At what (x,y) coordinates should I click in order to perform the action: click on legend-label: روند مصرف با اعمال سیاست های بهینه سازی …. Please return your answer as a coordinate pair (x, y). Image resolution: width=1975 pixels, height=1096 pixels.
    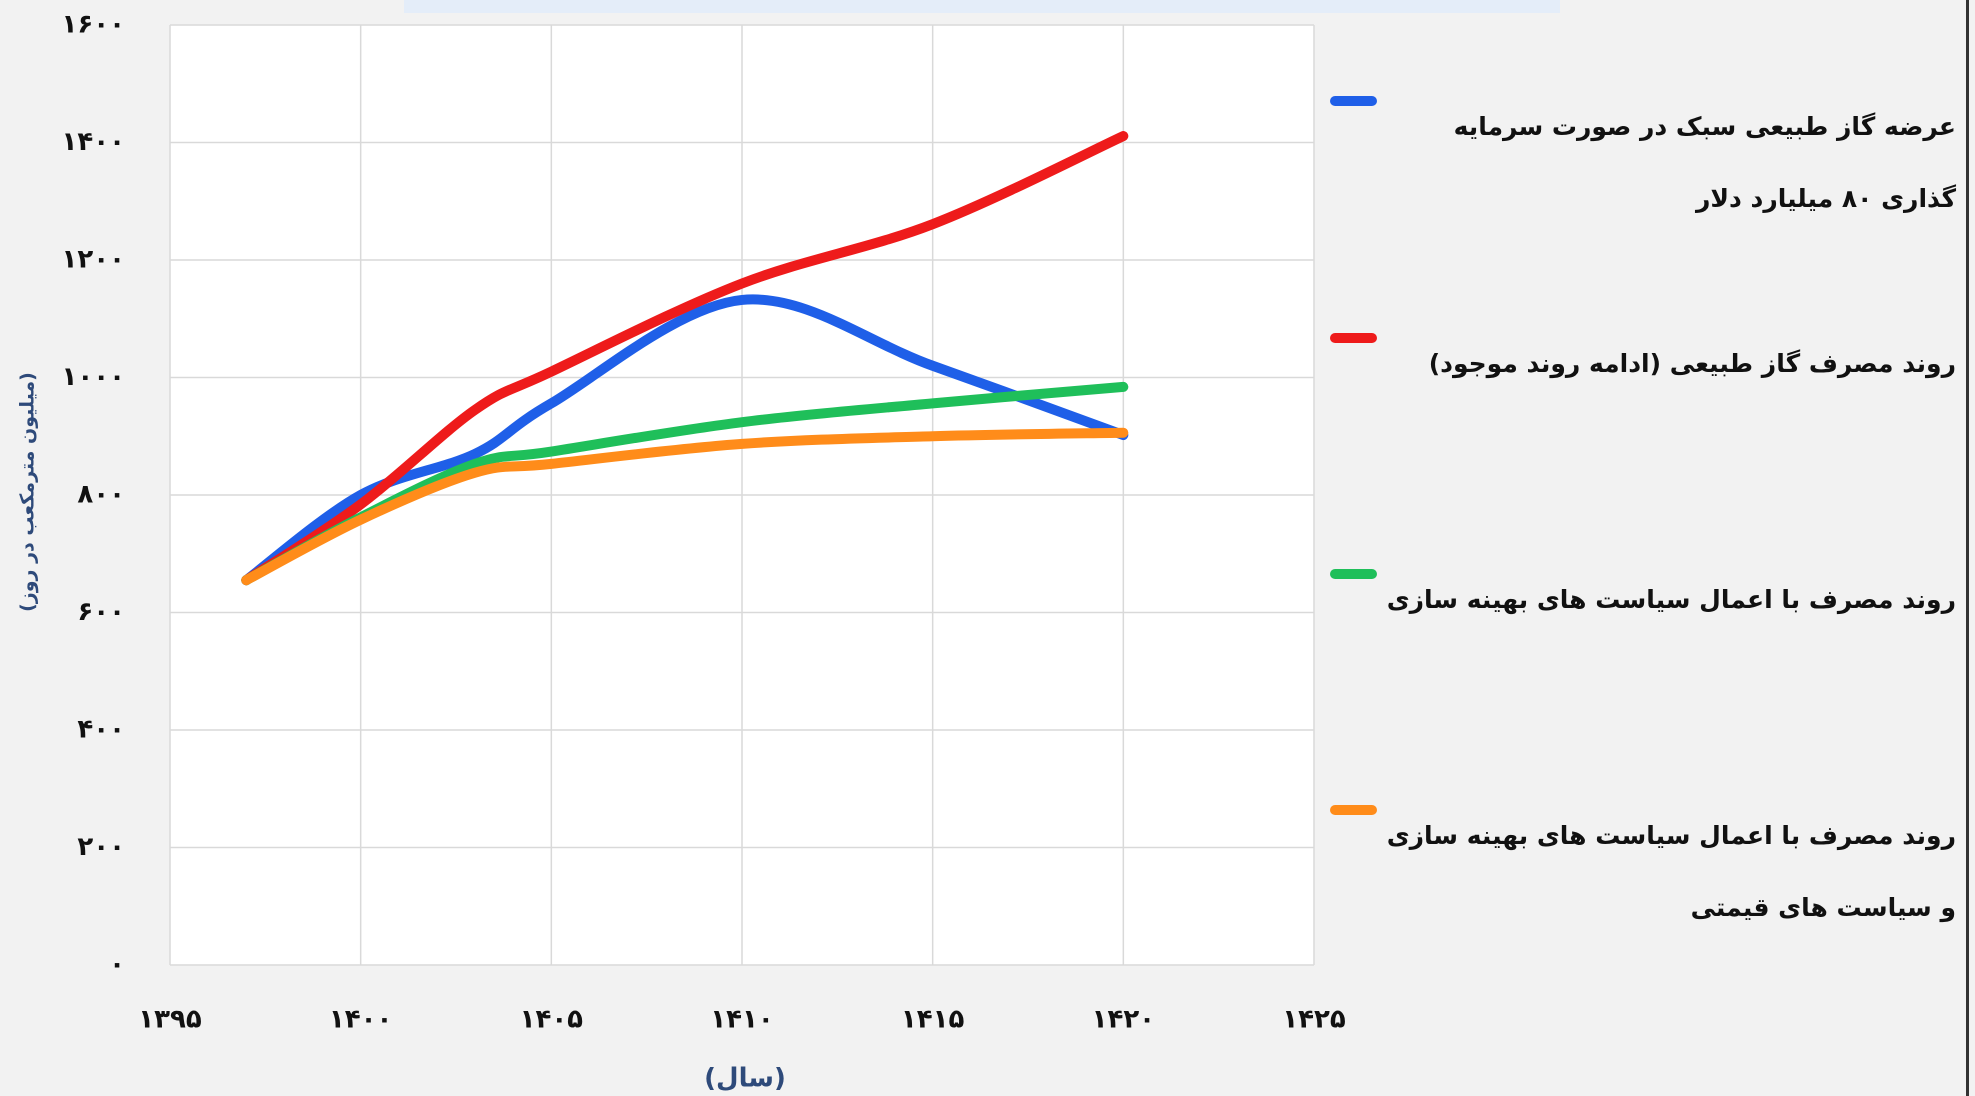
    Looking at the image, I should click on (1671, 871).